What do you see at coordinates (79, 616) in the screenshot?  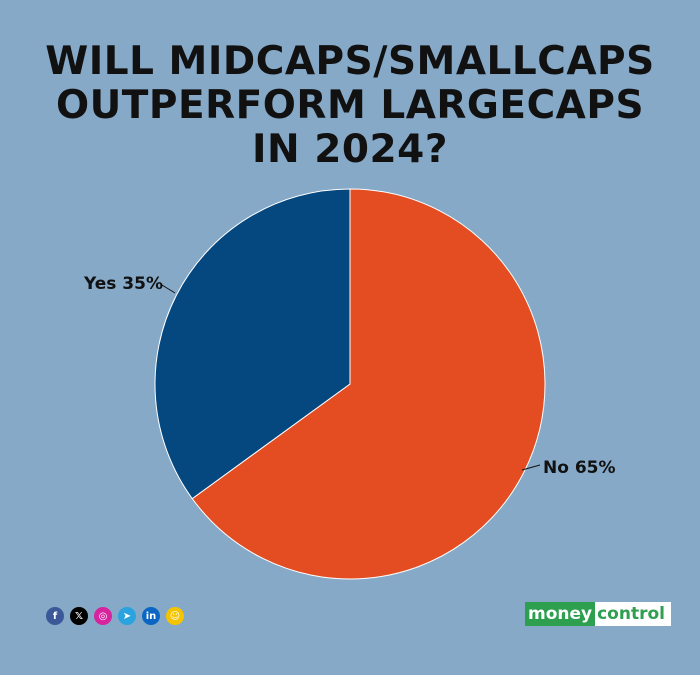 I see `x-icon: 𝕏` at bounding box center [79, 616].